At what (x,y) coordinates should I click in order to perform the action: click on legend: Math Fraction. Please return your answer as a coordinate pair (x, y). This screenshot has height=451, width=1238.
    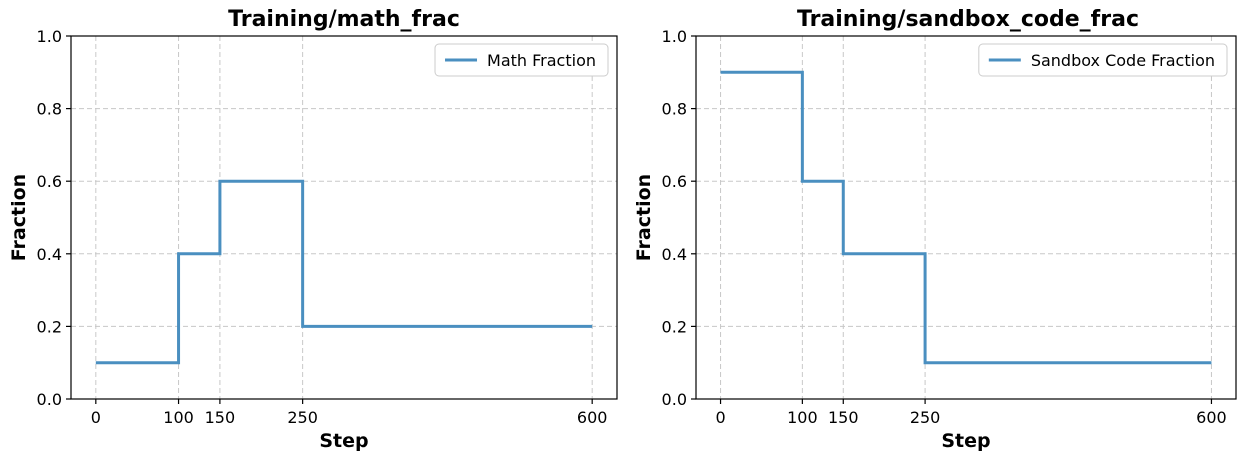
    Looking at the image, I should click on (521, 60).